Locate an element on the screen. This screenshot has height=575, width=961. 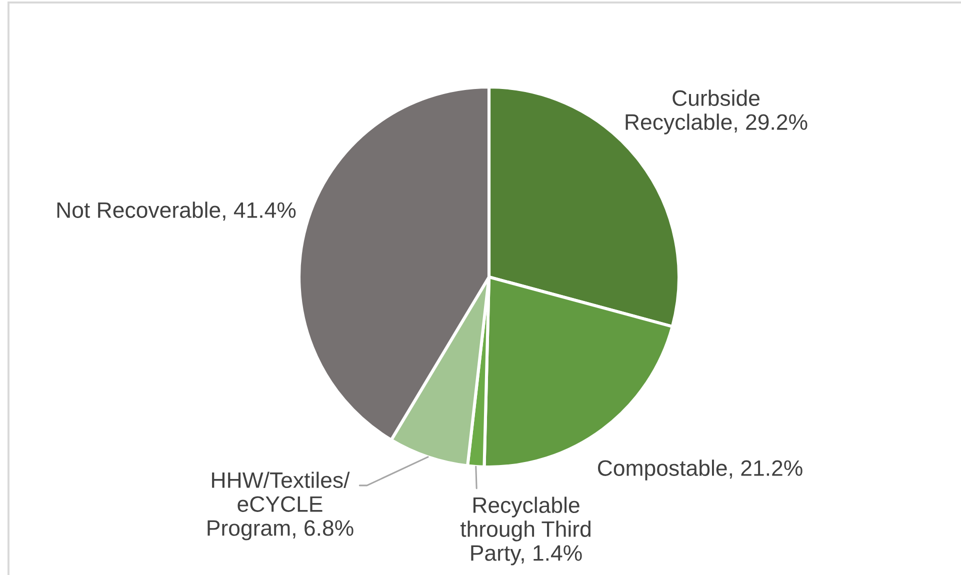
slice-label: Curbside Recyclable, 29.2% is located at coordinates (717, 112).